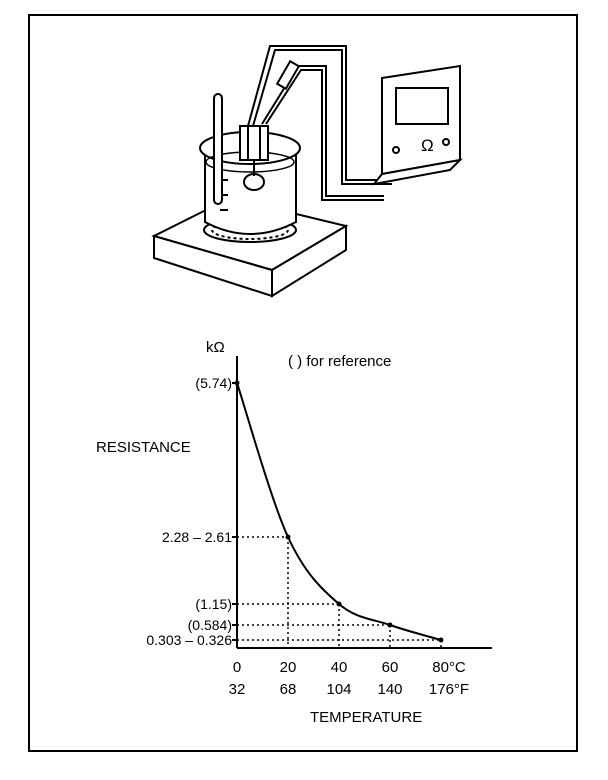 The height and width of the screenshot is (780, 608). I want to click on ohmmeter, so click(417, 125).